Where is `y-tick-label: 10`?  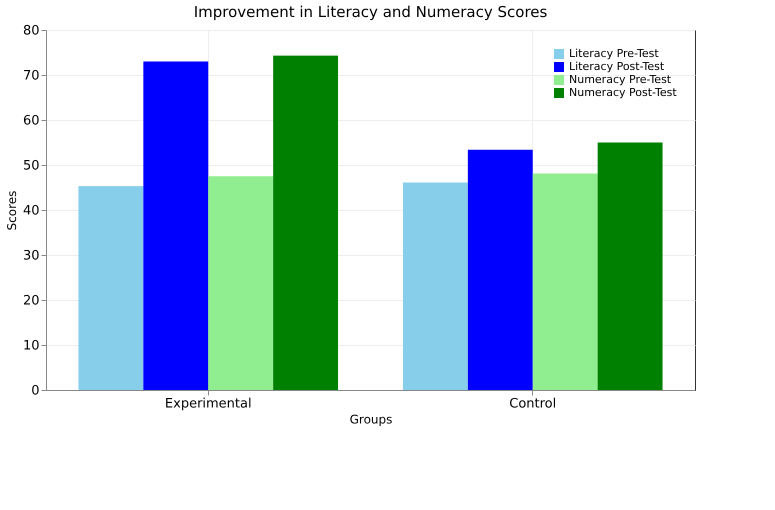 y-tick-label: 10 is located at coordinates (31, 346).